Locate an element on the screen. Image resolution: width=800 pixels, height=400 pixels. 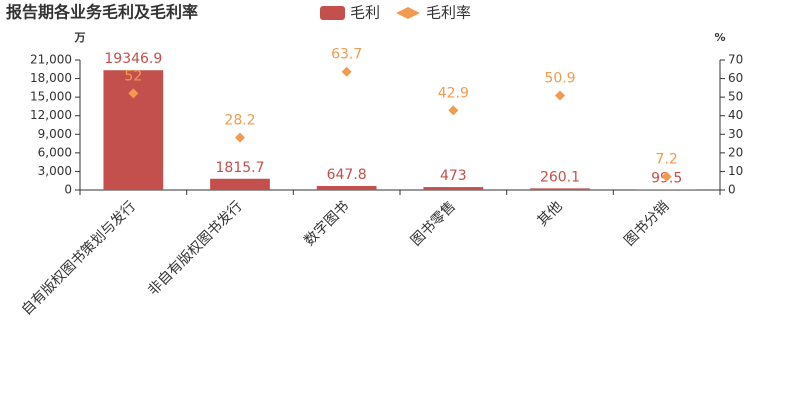
chart-title: 报告期各业务毛利及毛利率 is located at coordinates (102, 12).